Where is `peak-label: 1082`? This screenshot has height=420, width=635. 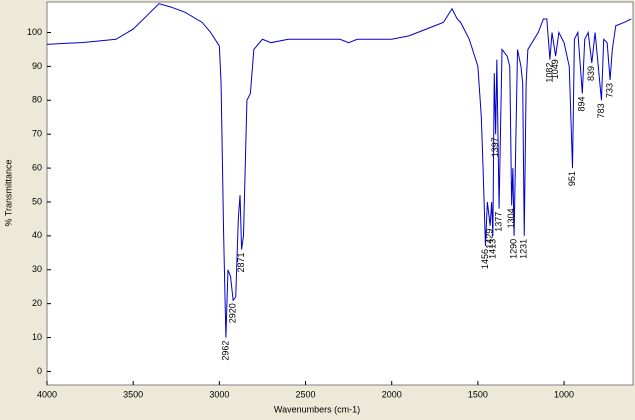
peak-label: 1082 is located at coordinates (549, 73).